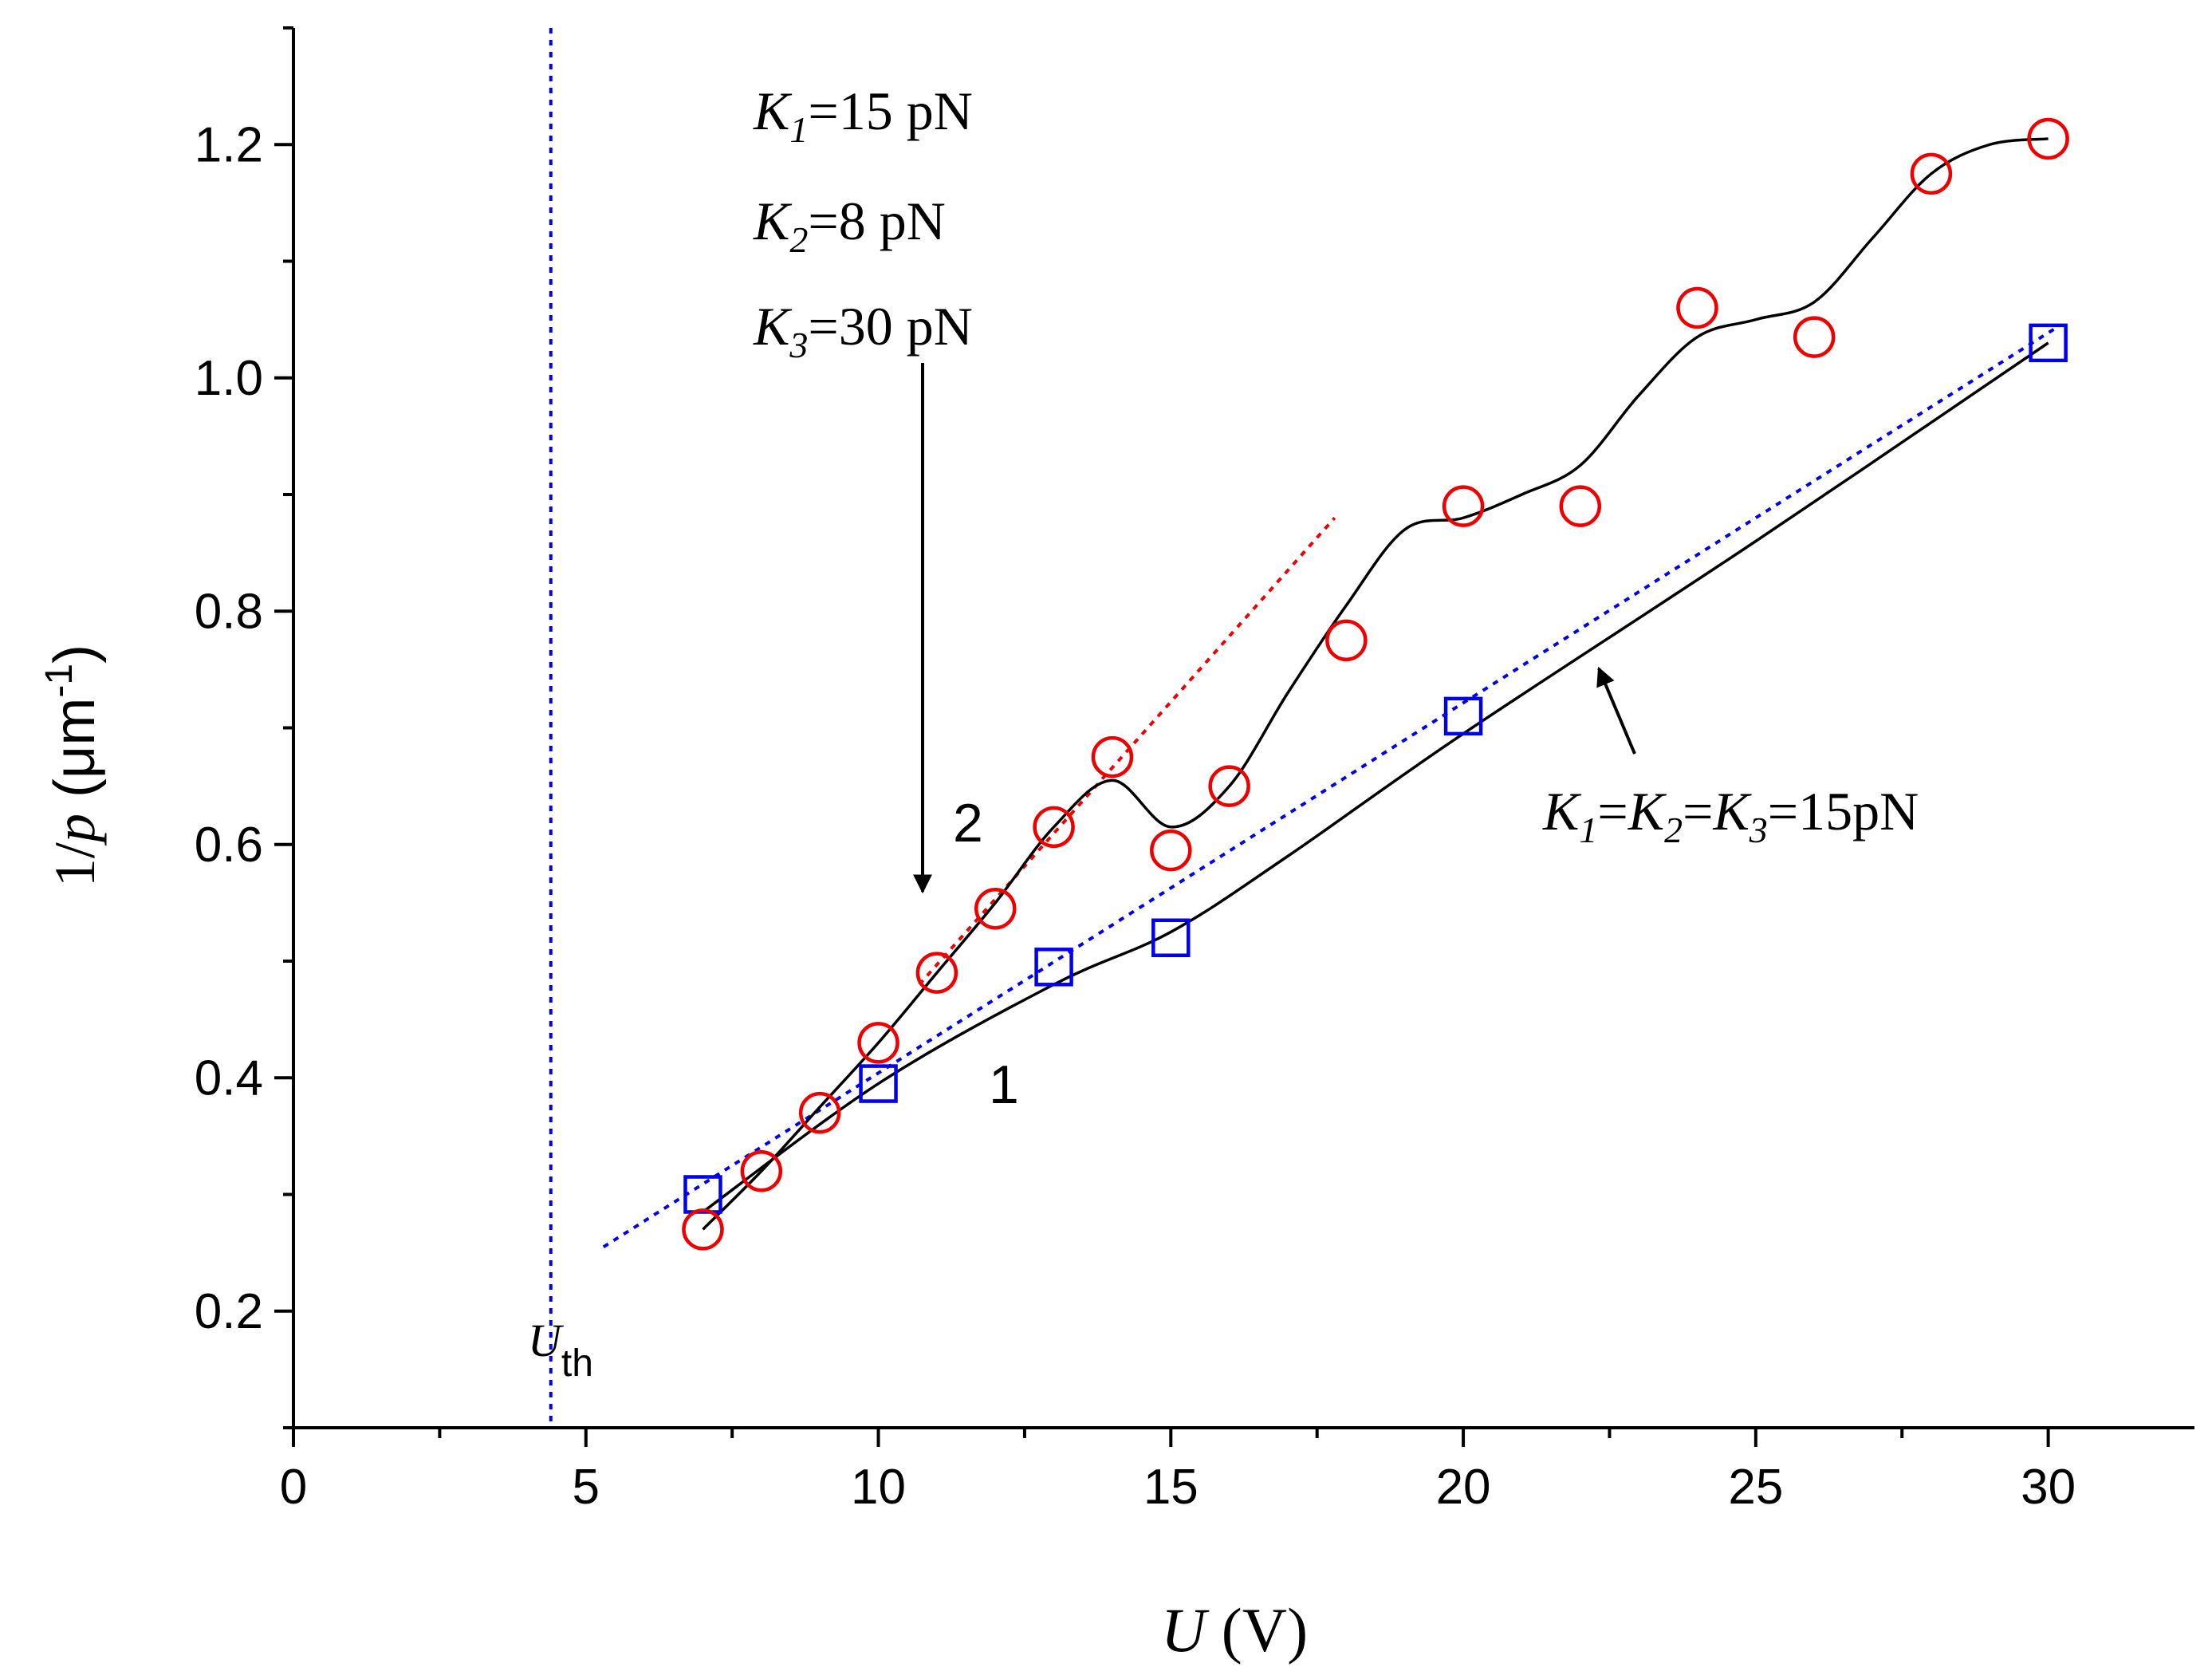 The image size is (2212, 1679). What do you see at coordinates (229, 845) in the screenshot?
I see `y-tick-label: 0.6` at bounding box center [229, 845].